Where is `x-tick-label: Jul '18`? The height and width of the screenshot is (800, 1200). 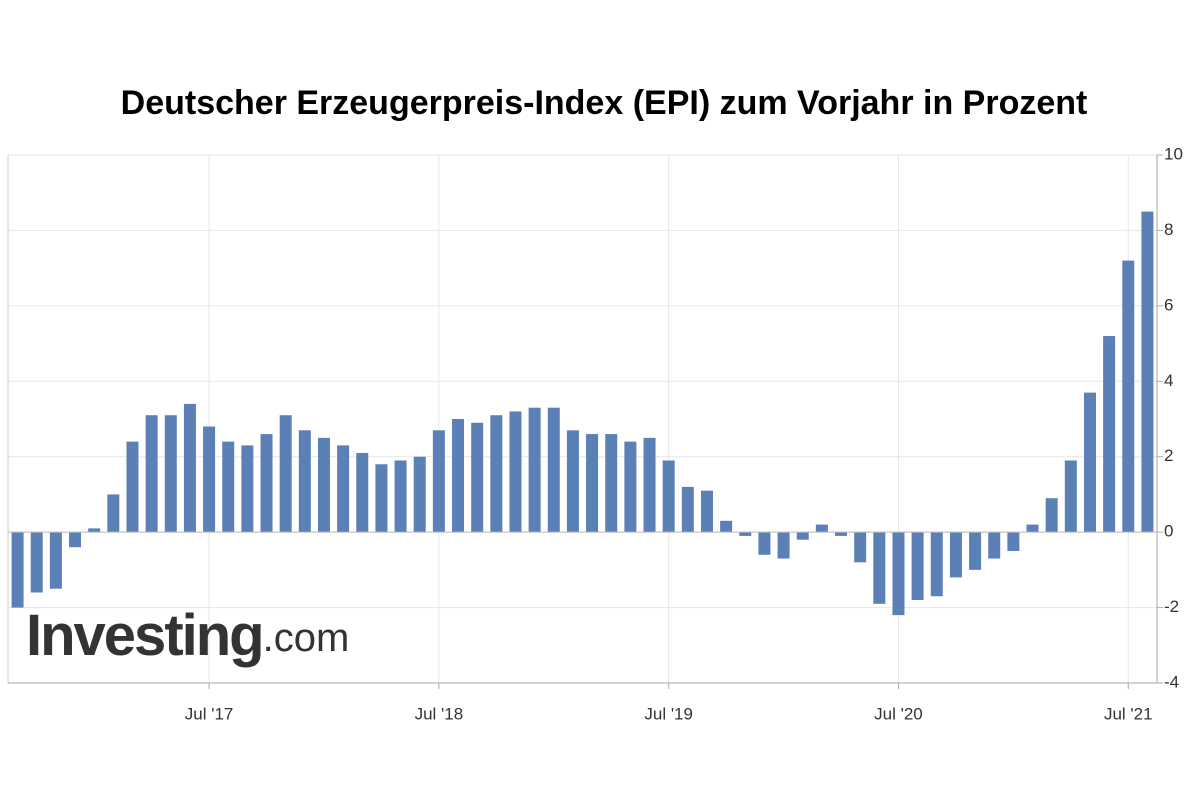 x-tick-label: Jul '18 is located at coordinates (439, 713).